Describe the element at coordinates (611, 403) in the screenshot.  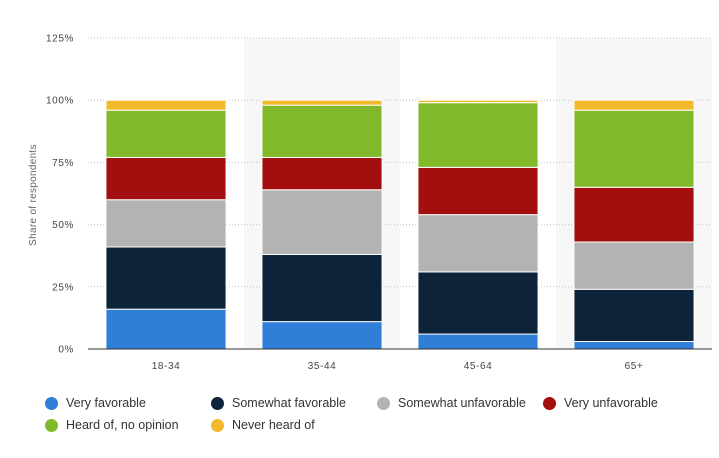
I see `legend-label: Very unfavorable` at that location.